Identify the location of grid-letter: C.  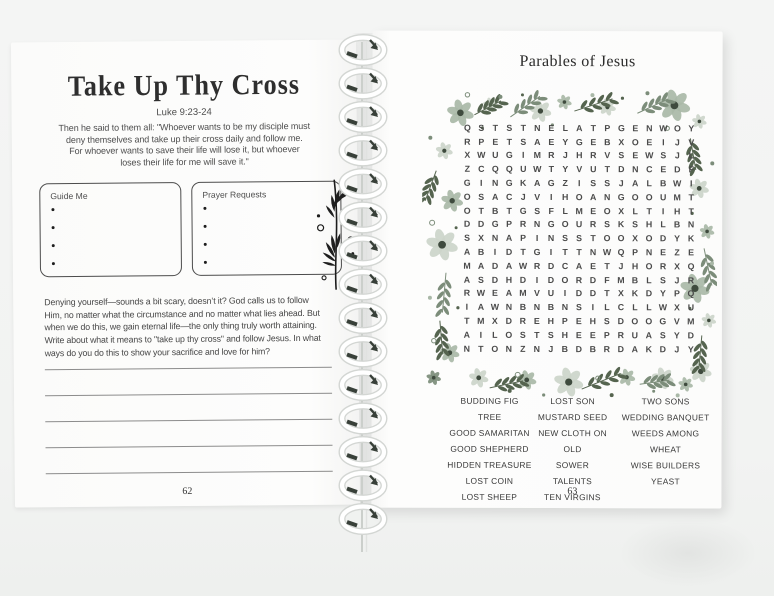
(621, 307).